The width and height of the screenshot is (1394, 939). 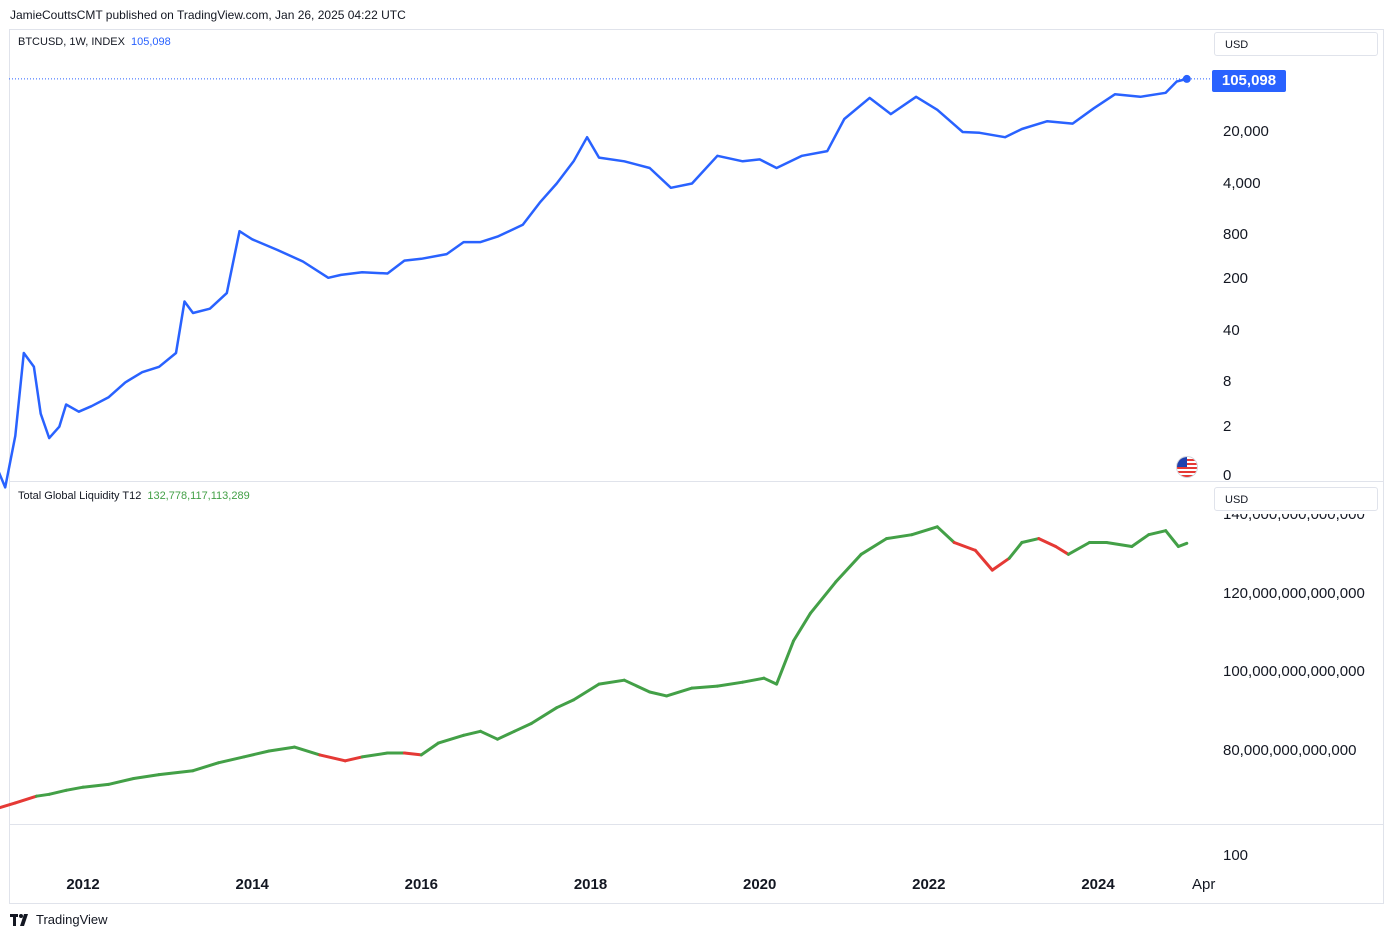 I want to click on footer: TradingView, so click(x=59, y=919).